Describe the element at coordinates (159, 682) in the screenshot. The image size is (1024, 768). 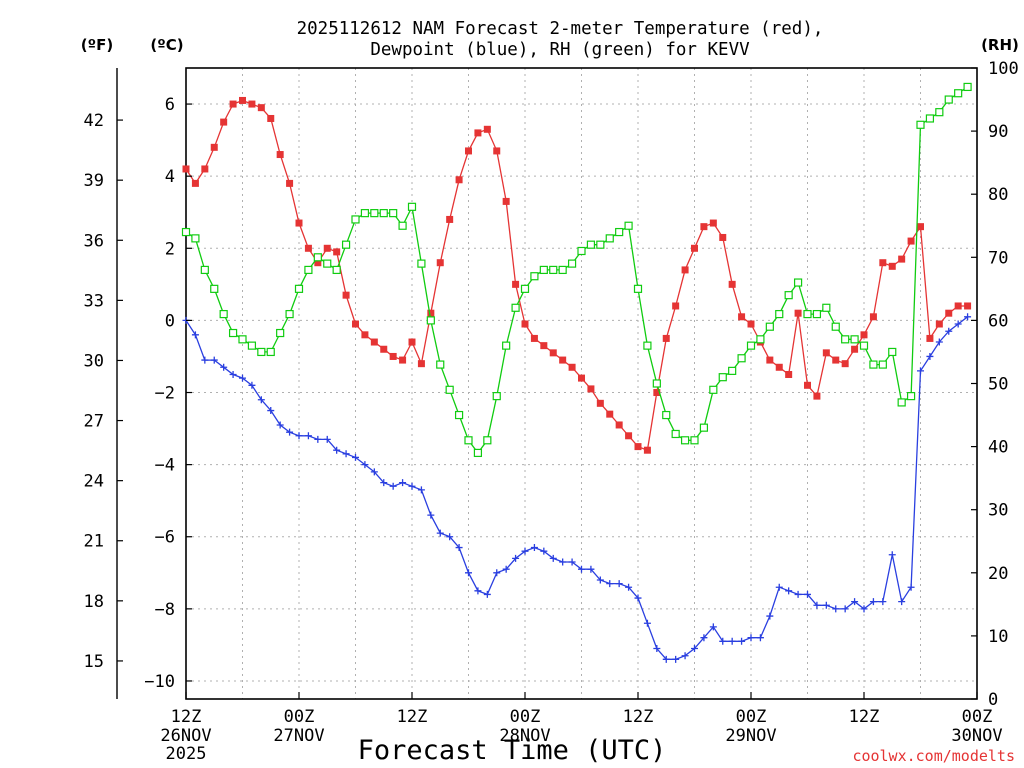
I see `celsius-tick-label: −10` at that location.